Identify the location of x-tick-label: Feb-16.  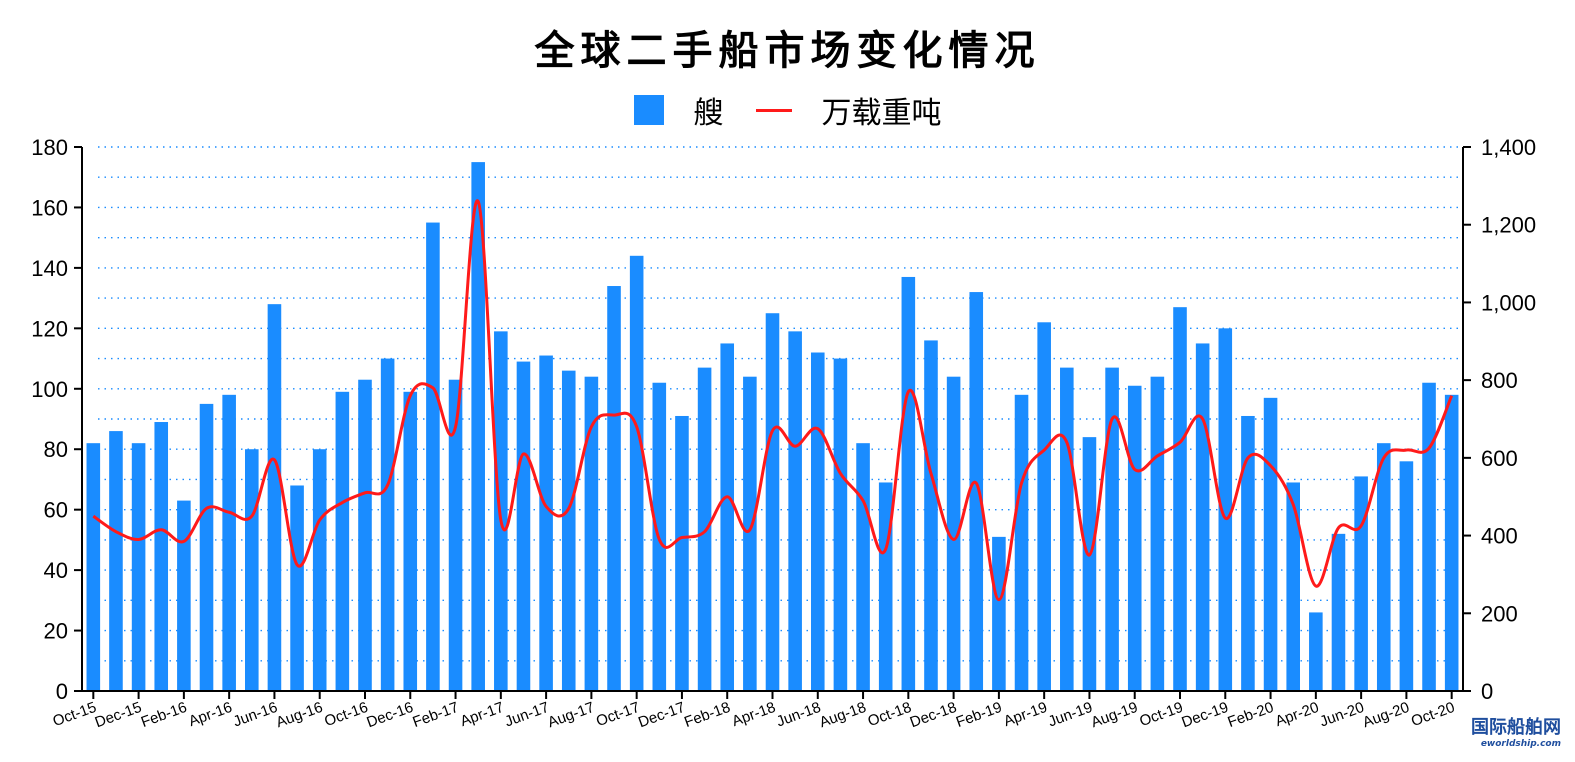
(164, 715).